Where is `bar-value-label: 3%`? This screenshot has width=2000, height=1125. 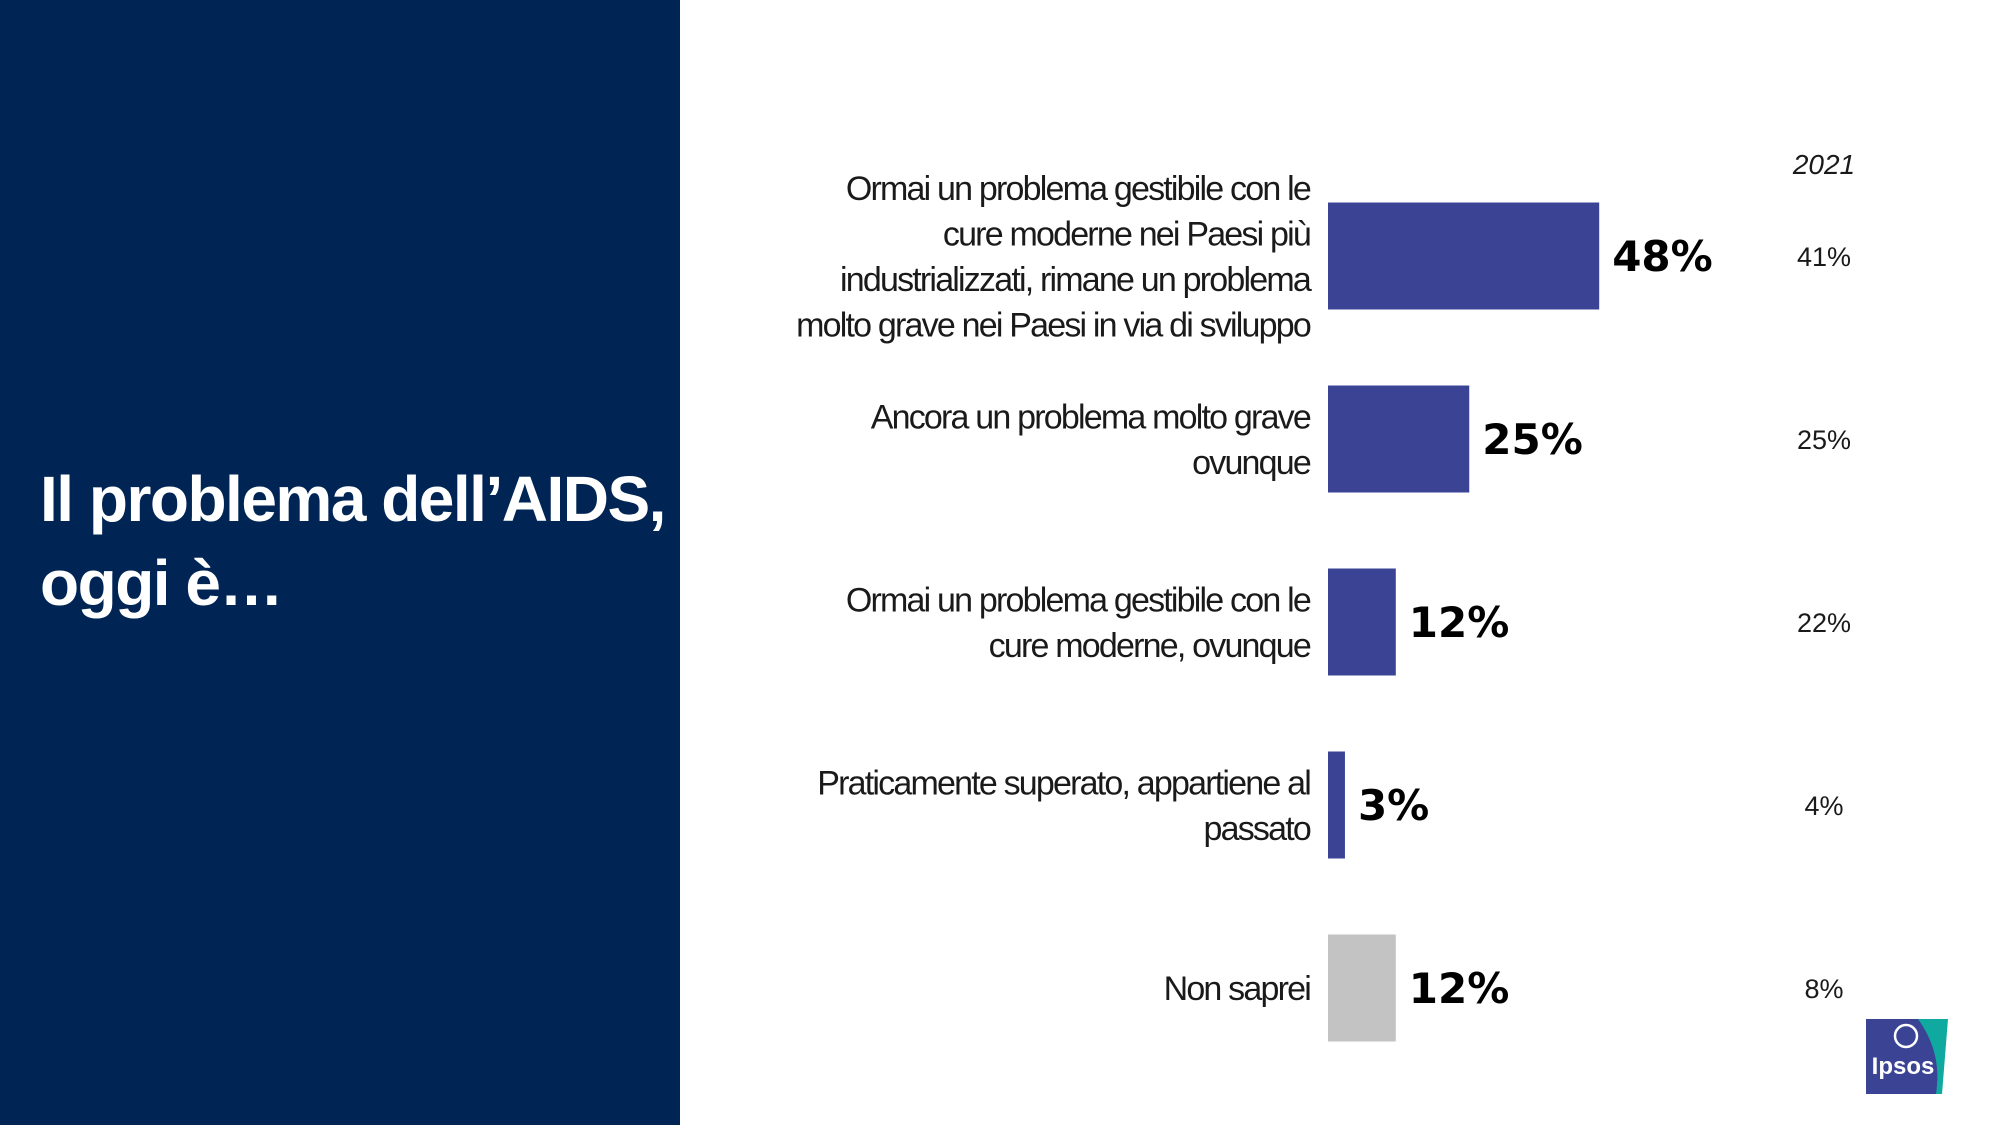 bar-value-label: 3% is located at coordinates (1393, 805).